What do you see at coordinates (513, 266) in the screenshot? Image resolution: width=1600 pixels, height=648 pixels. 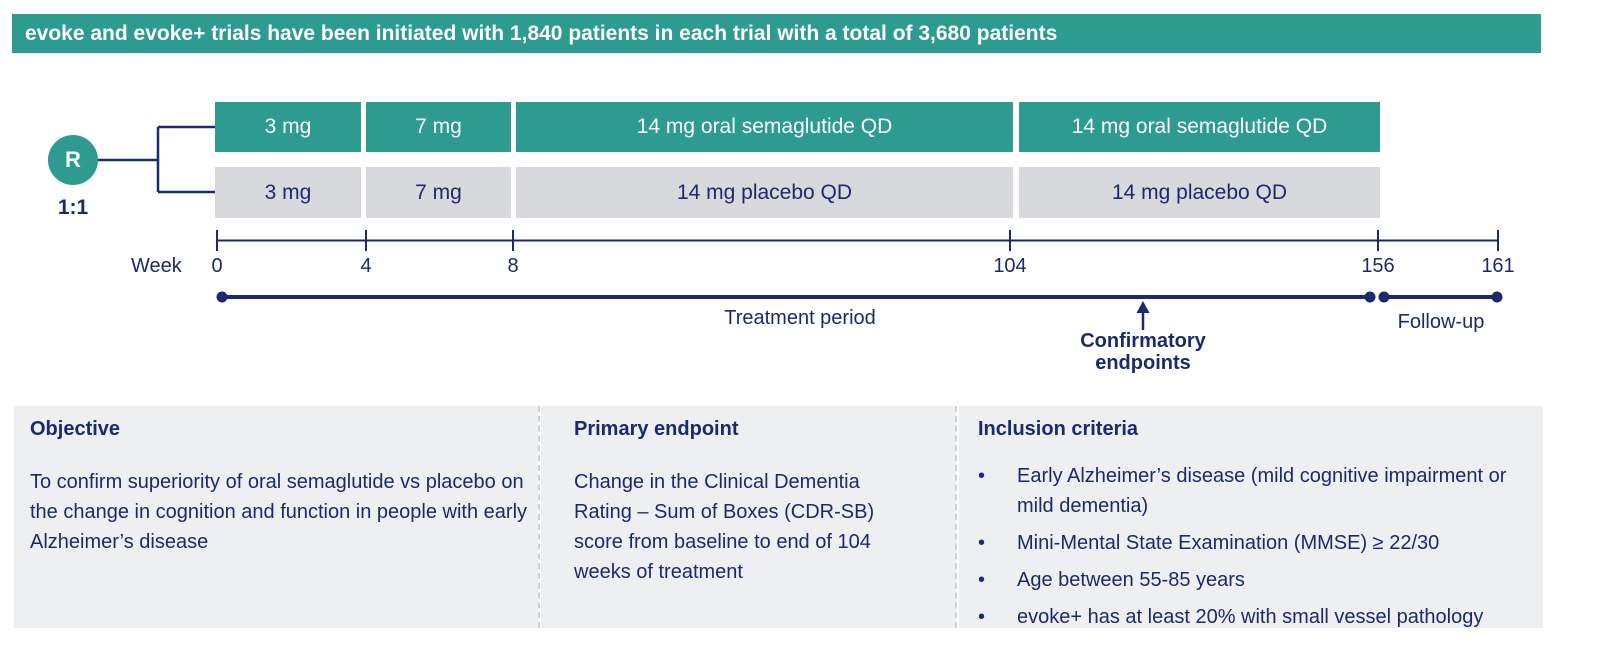 I see `week-tick-8: 8` at bounding box center [513, 266].